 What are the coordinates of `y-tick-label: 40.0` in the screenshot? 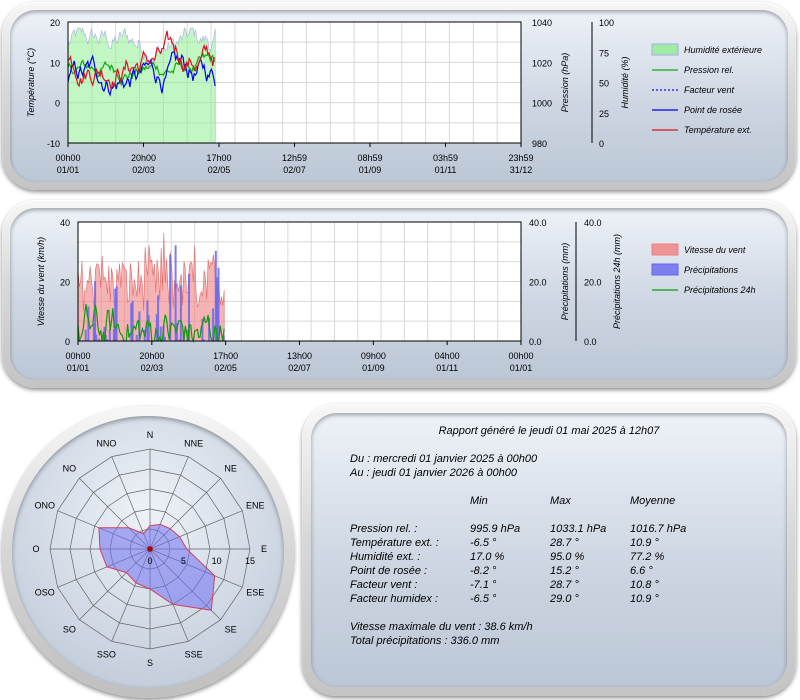 It's located at (593, 223).